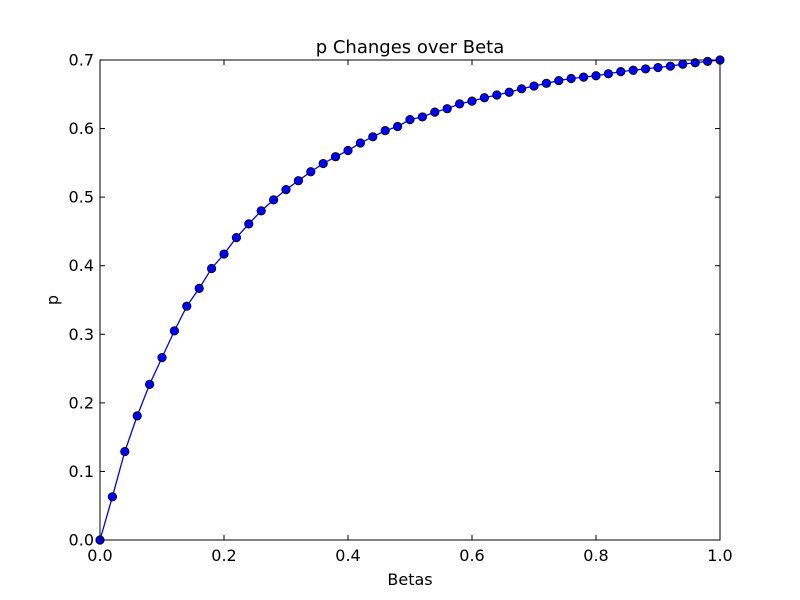 The image size is (800, 600). Describe the element at coordinates (99, 555) in the screenshot. I see `x-tick-label: 0.0` at that location.